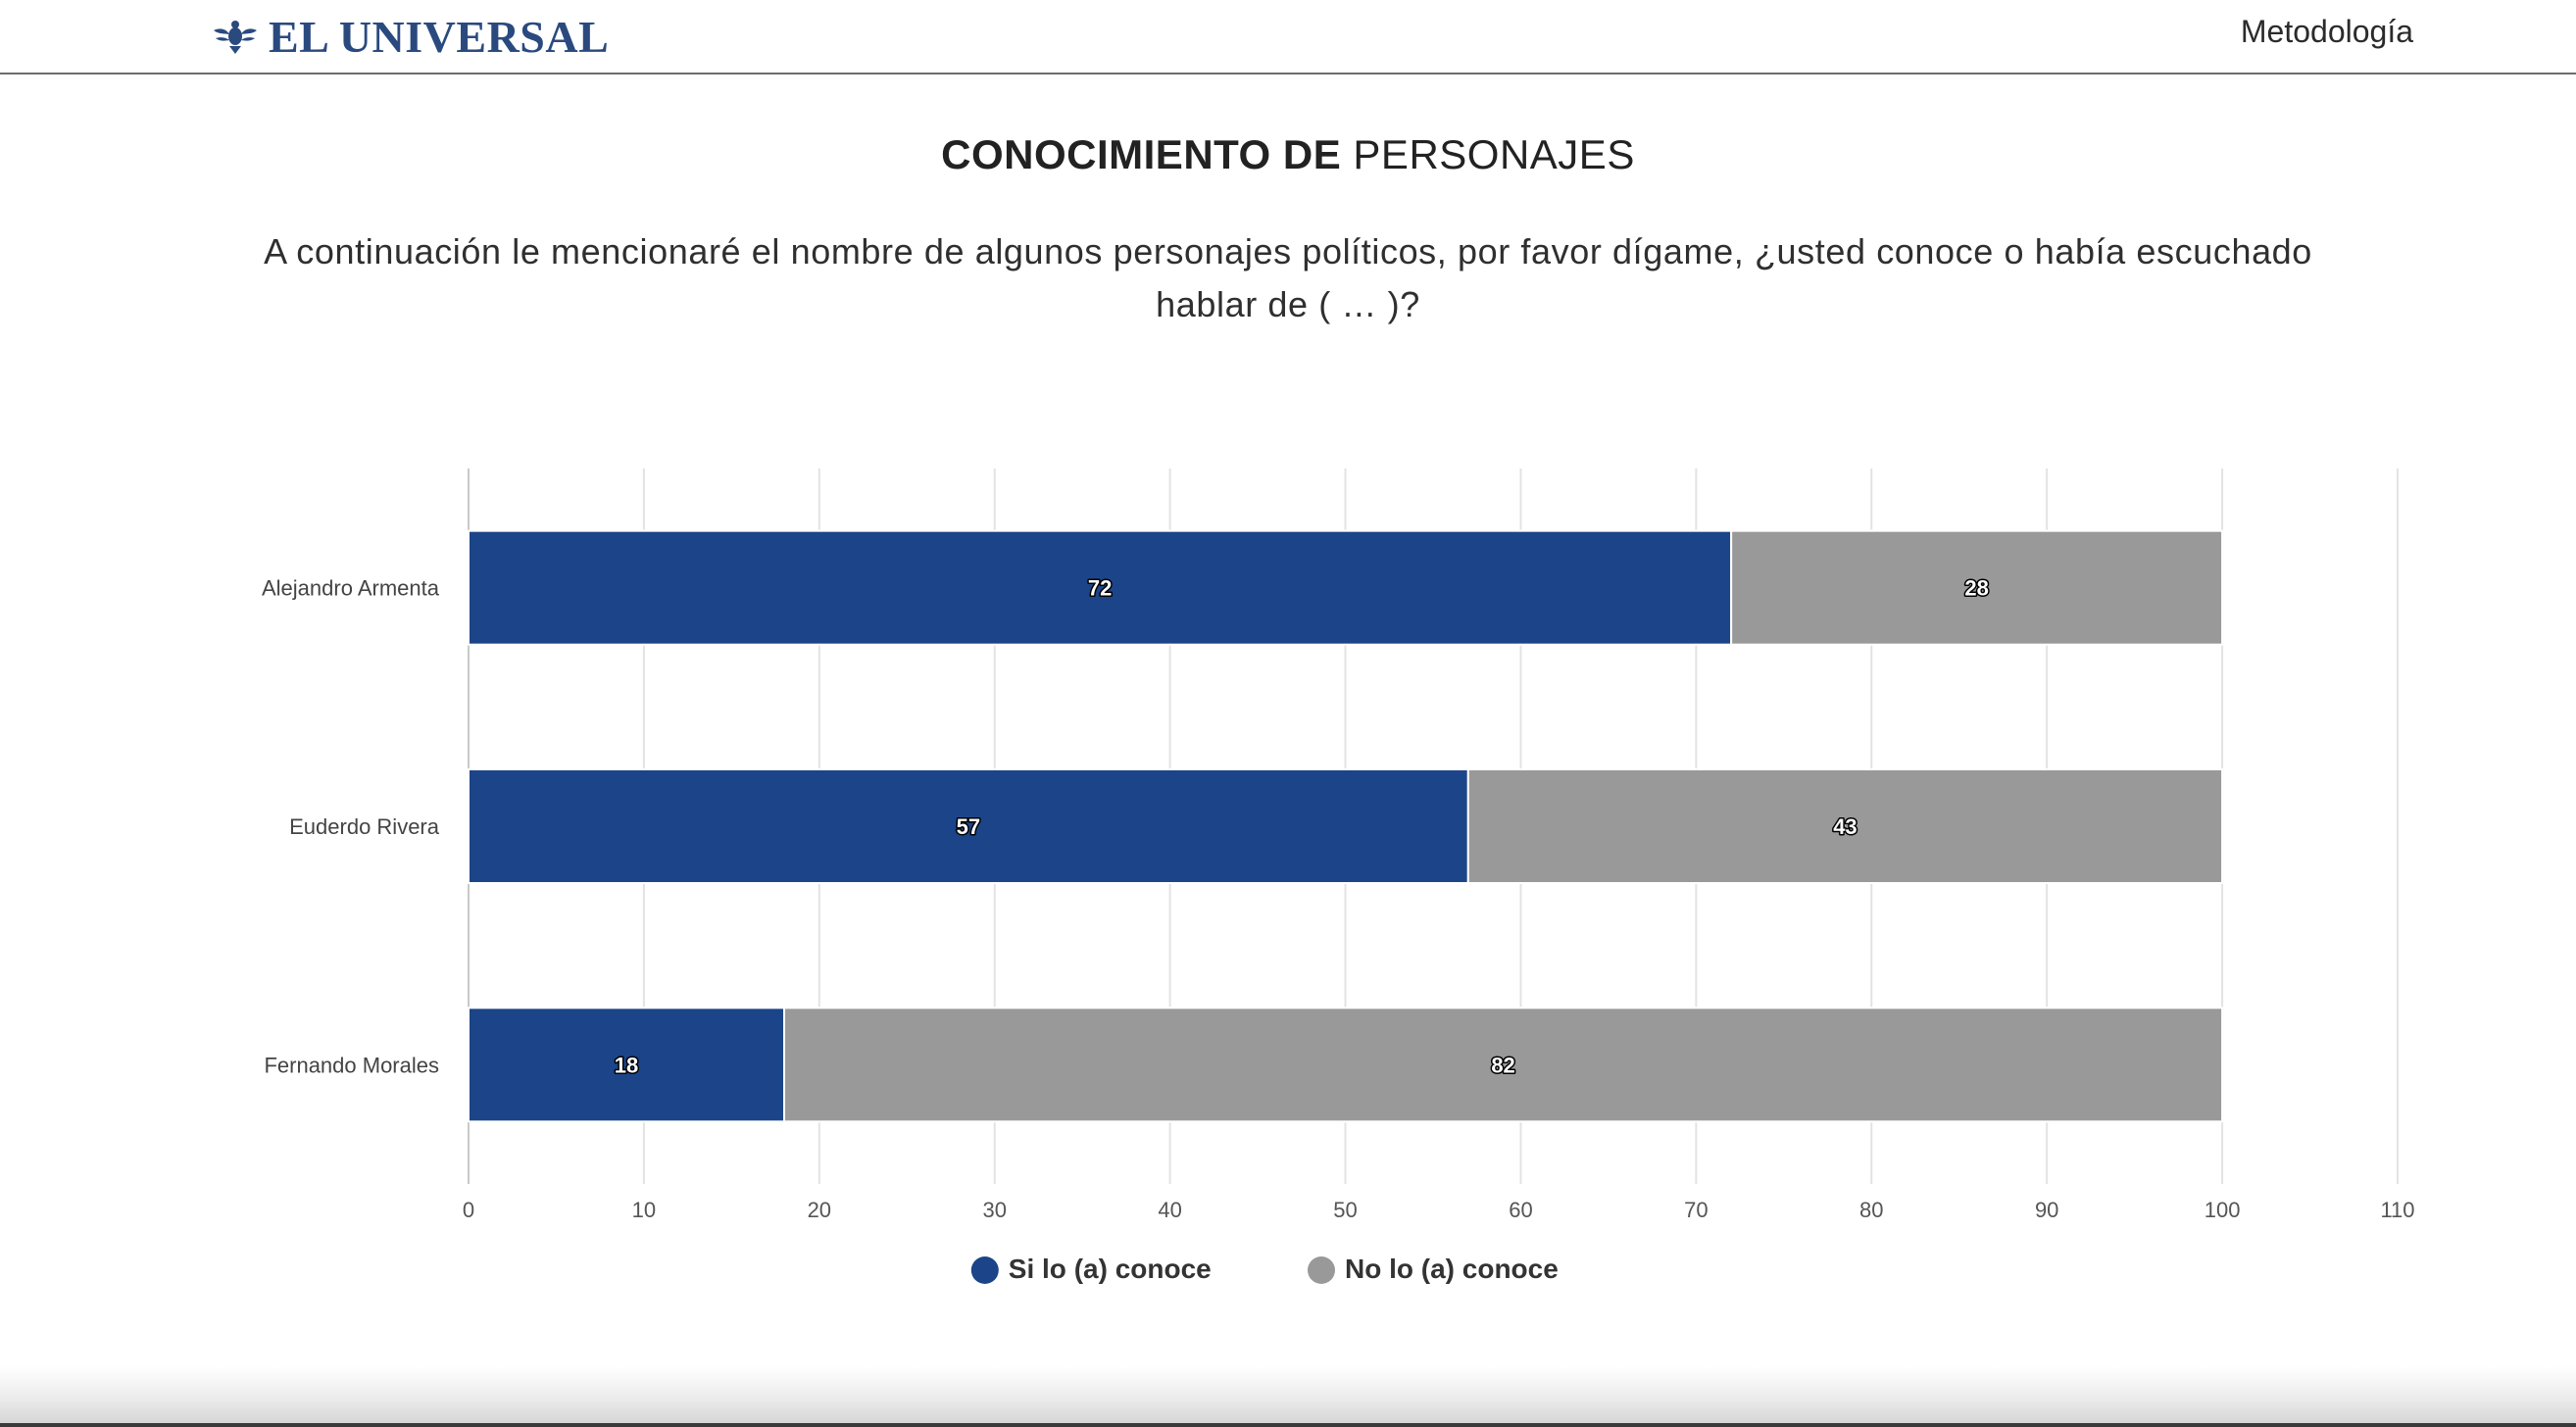  I want to click on data-label: 28, so click(1976, 588).